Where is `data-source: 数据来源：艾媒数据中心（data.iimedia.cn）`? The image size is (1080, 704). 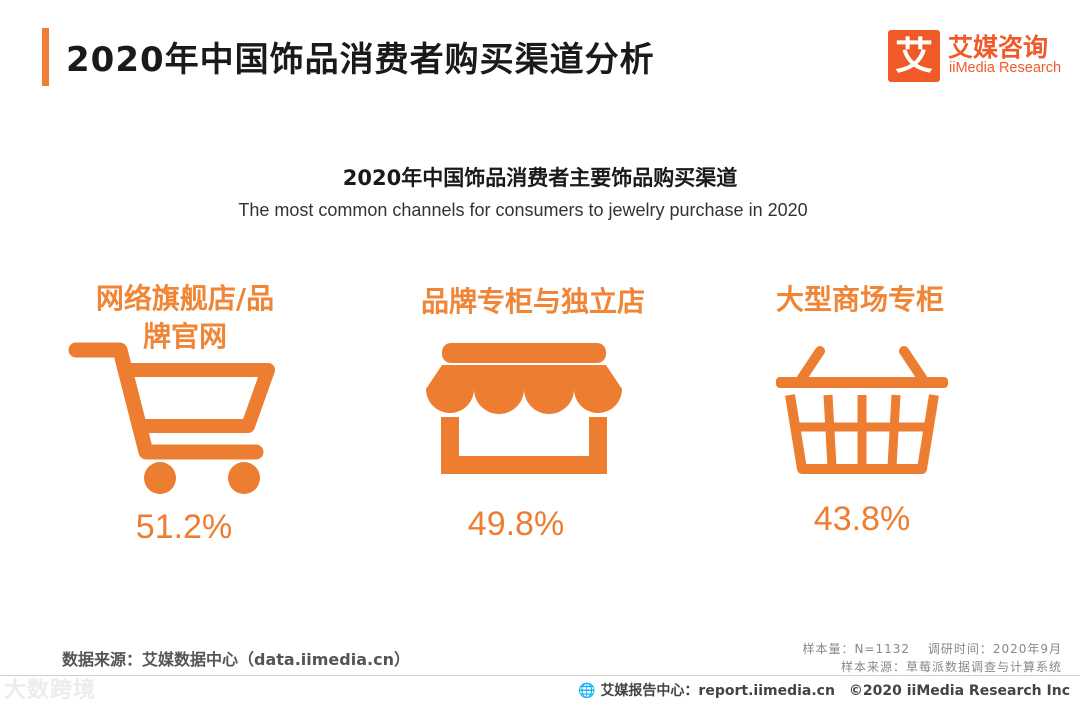 data-source: 数据来源：艾媒数据中心（data.iimedia.cn） is located at coordinates (236, 659).